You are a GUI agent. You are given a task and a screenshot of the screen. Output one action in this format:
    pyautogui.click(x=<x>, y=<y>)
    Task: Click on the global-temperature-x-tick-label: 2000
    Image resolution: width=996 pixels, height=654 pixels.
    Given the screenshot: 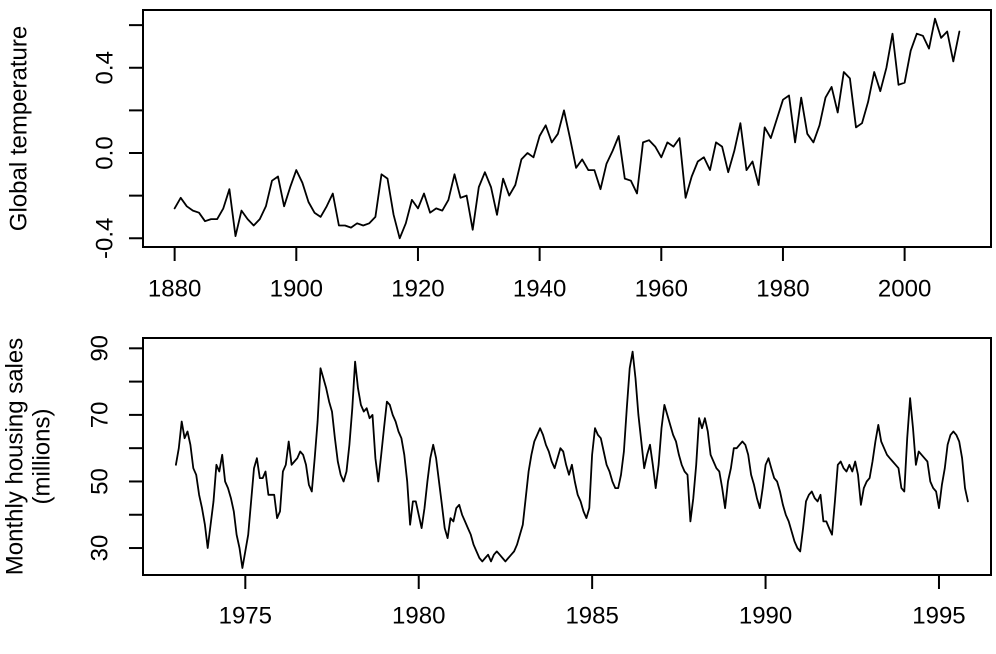 What is the action you would take?
    pyautogui.click(x=904, y=288)
    